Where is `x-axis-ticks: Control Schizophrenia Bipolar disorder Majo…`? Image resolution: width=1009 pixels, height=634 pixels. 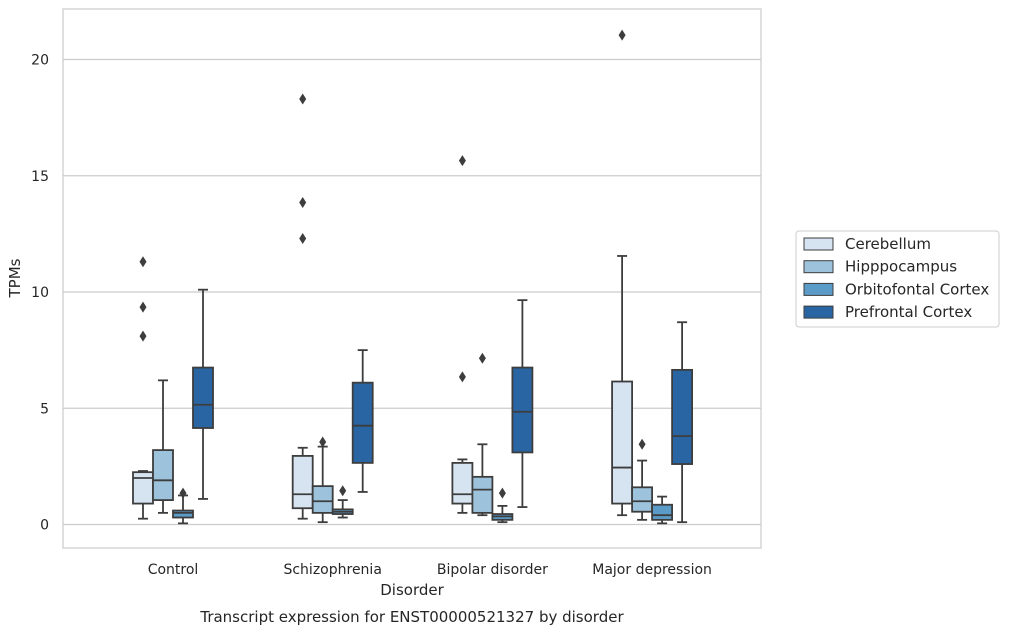
x-axis-ticks: Control Schizophrenia Bipolar disorder Majo… is located at coordinates (430, 570).